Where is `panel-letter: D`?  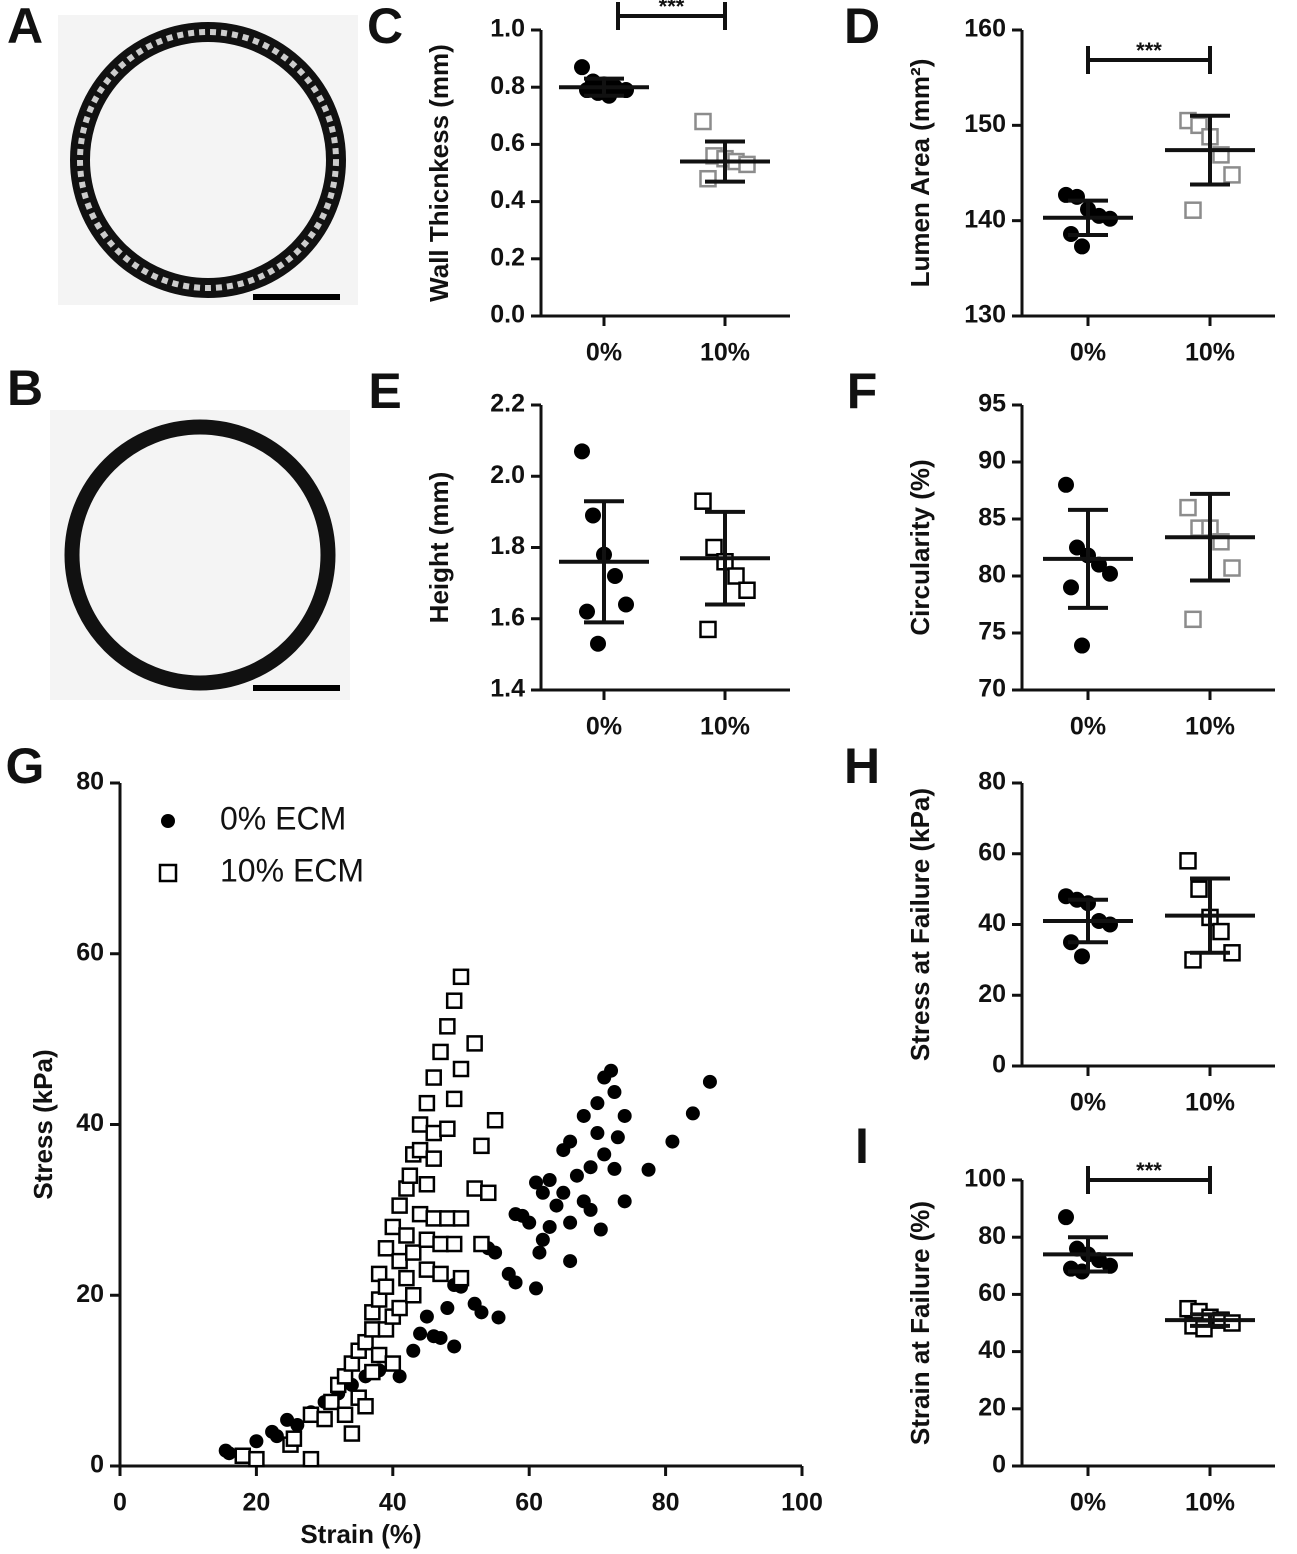
panel-letter: D is located at coordinates (862, 27).